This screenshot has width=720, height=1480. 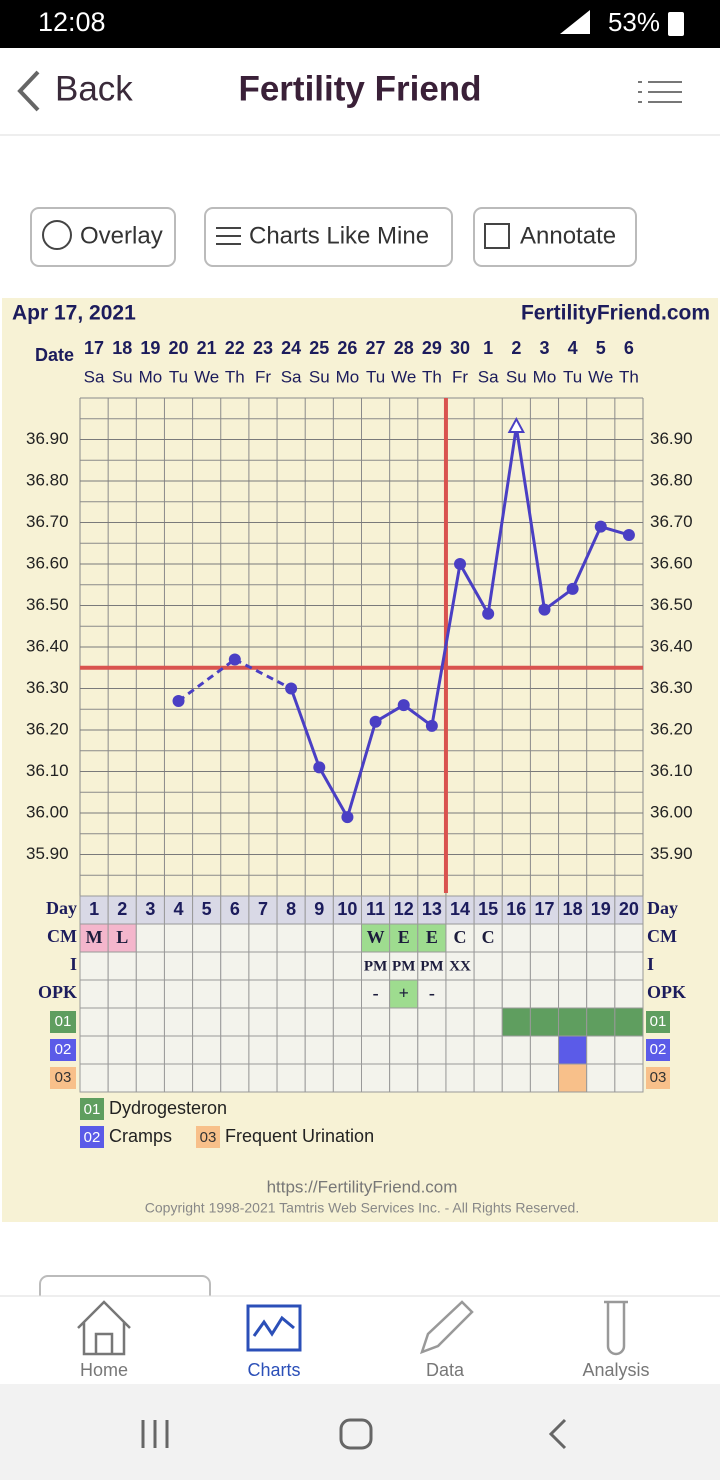 I want to click on nav-label: Charts, so click(x=273, y=1370).